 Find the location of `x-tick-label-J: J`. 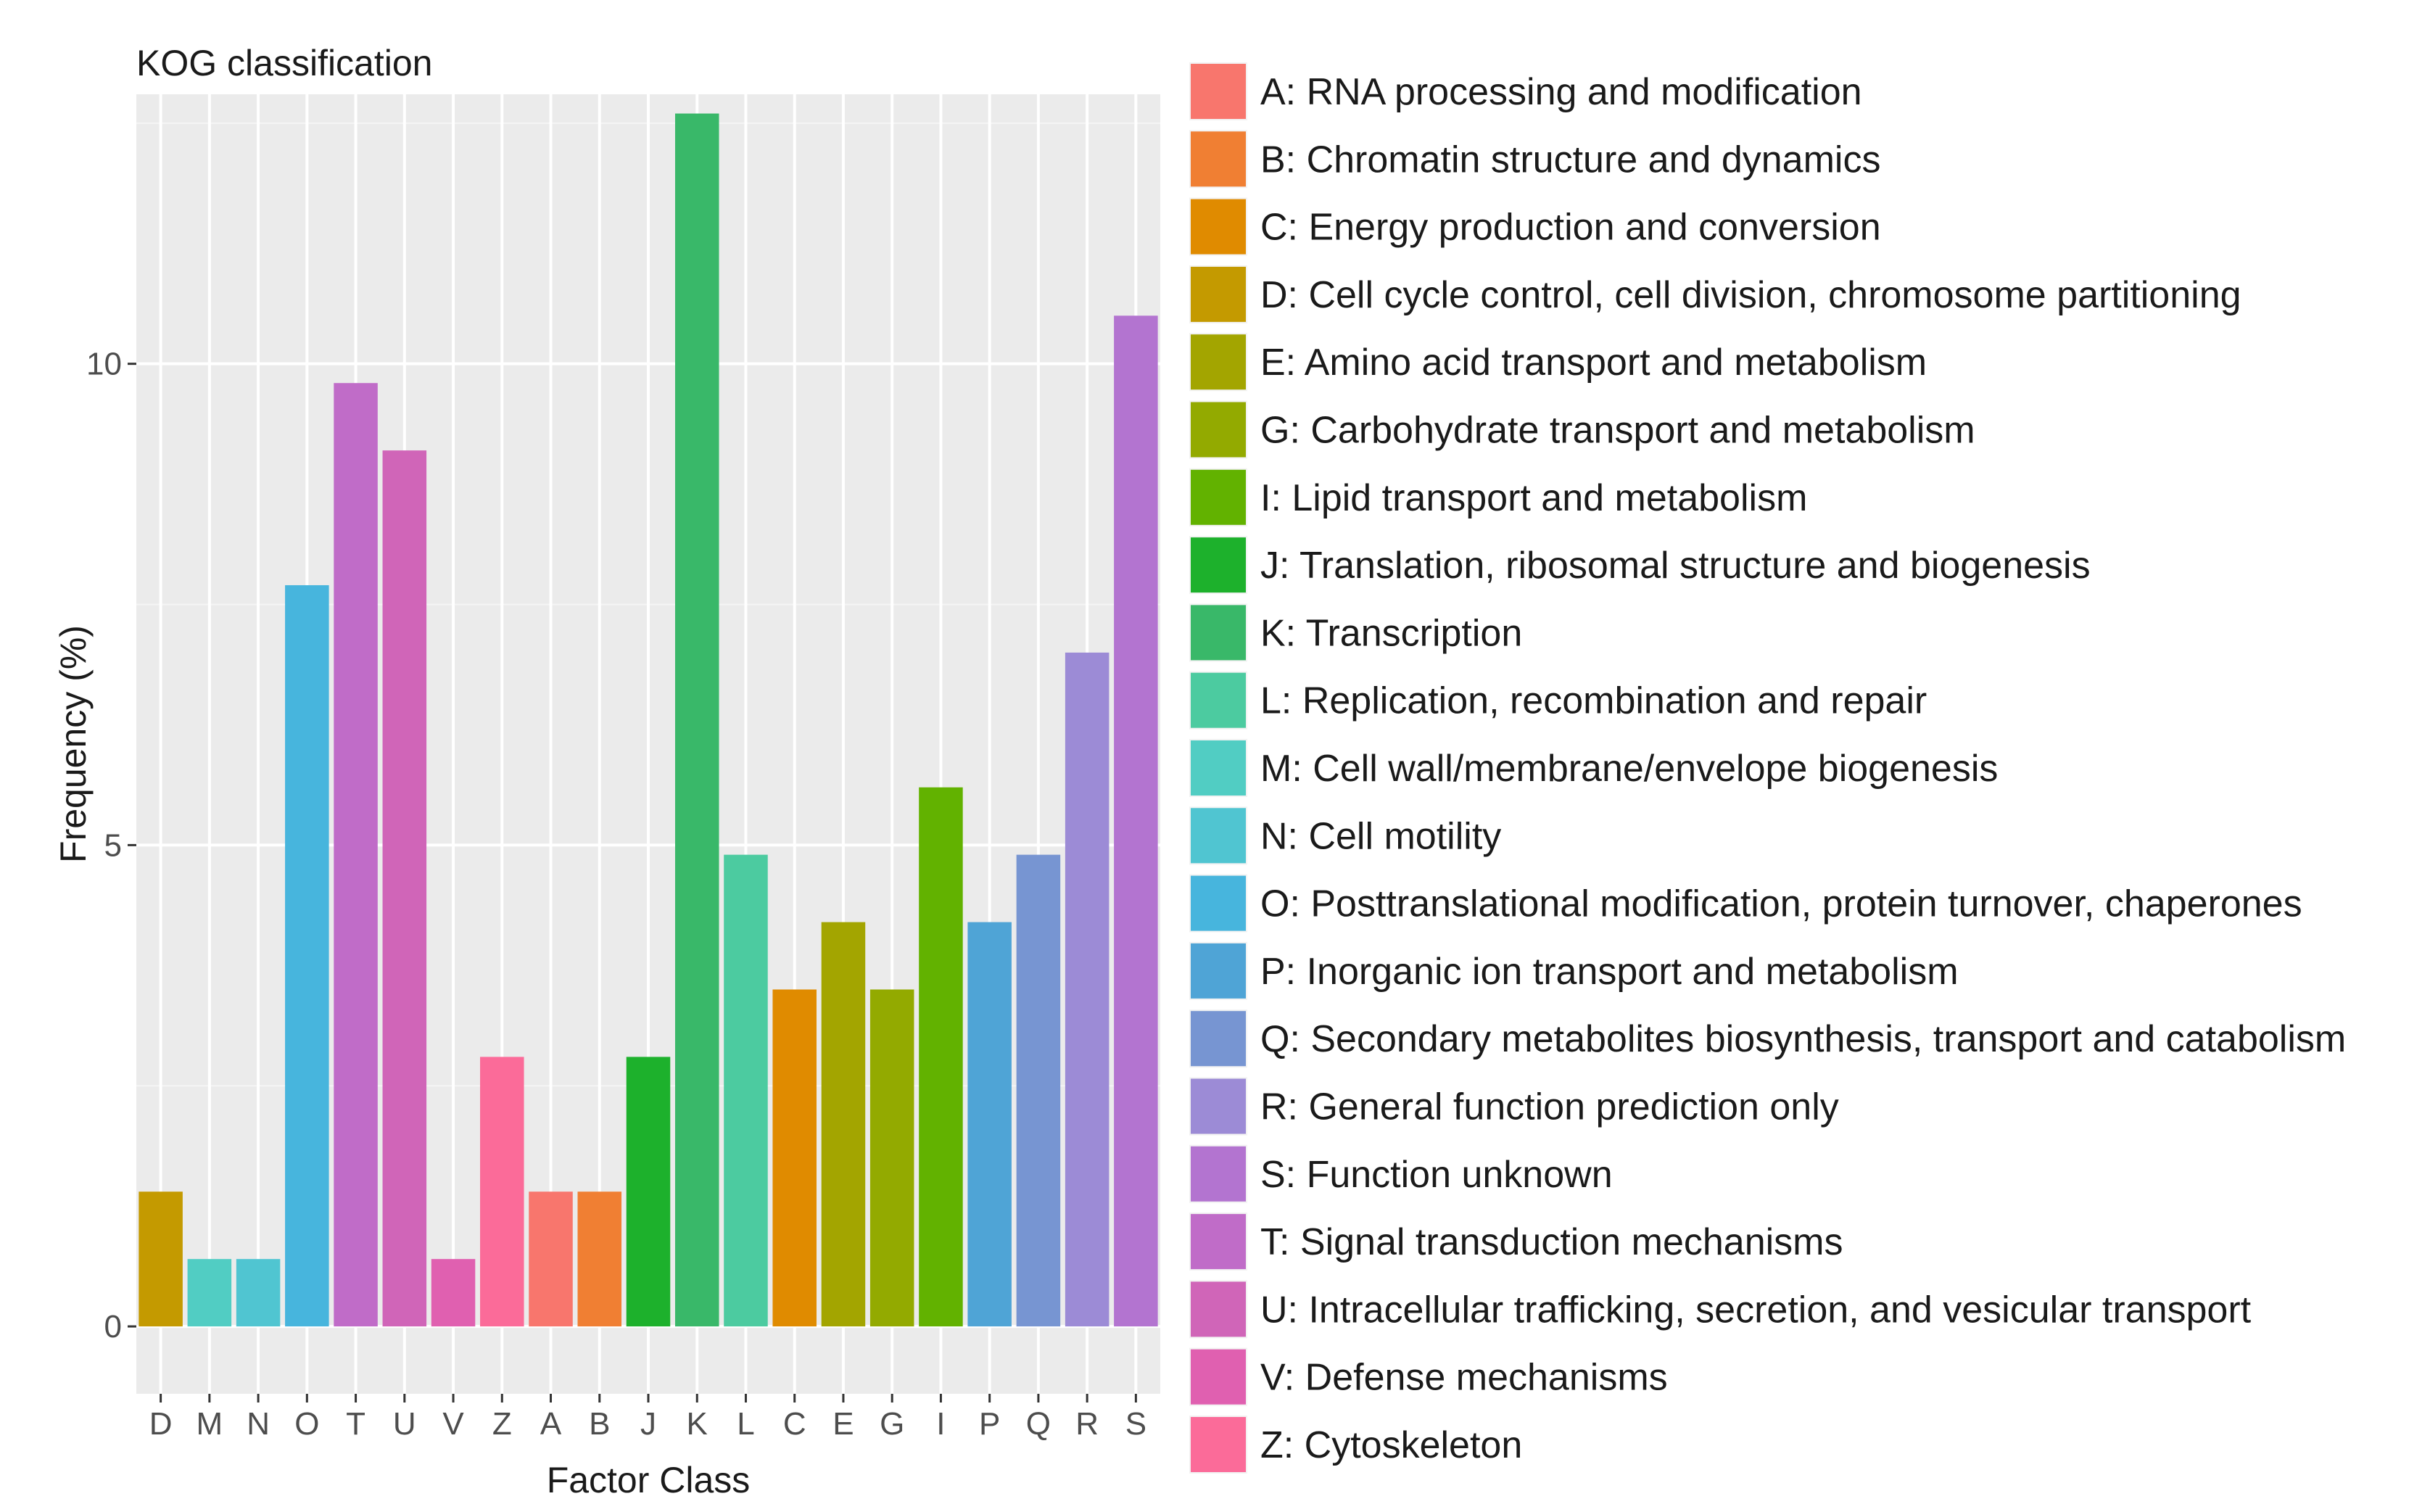

x-tick-label-J: J is located at coordinates (648, 1424).